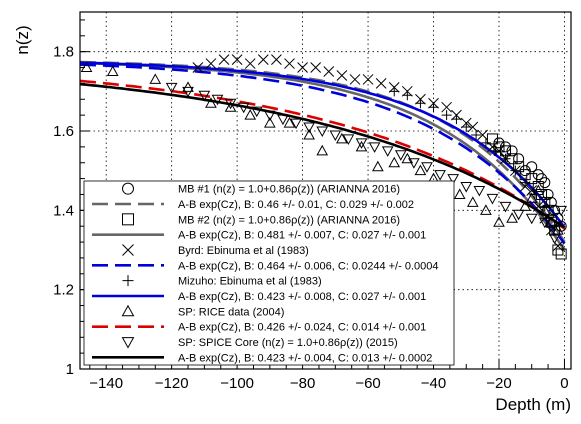  What do you see at coordinates (63, 290) in the screenshot?
I see `y-tick-label: 1.2` at bounding box center [63, 290].